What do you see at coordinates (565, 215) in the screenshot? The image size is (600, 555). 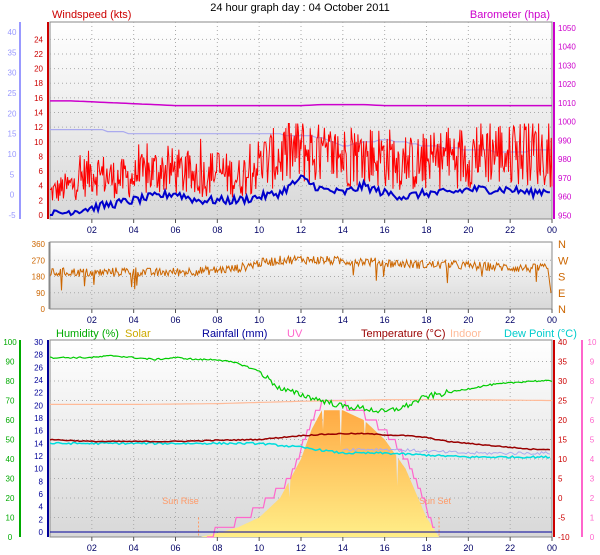 I see `barometer-axis-tick-label: 950` at bounding box center [565, 215].